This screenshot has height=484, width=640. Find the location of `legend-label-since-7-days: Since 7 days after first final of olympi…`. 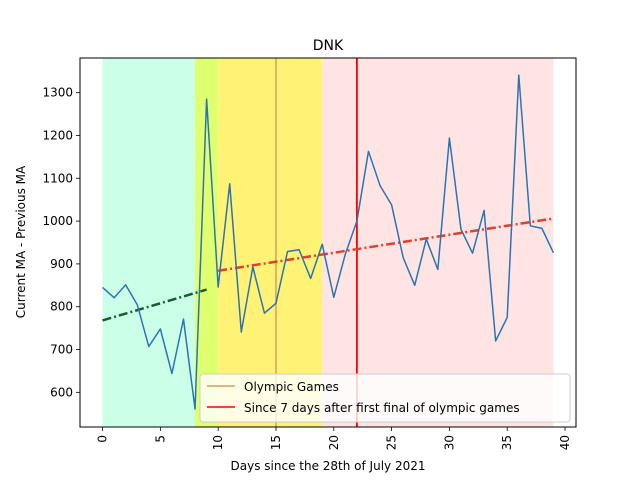

legend-label-since-7-days: Since 7 days after first final of olympi… is located at coordinates (382, 408).